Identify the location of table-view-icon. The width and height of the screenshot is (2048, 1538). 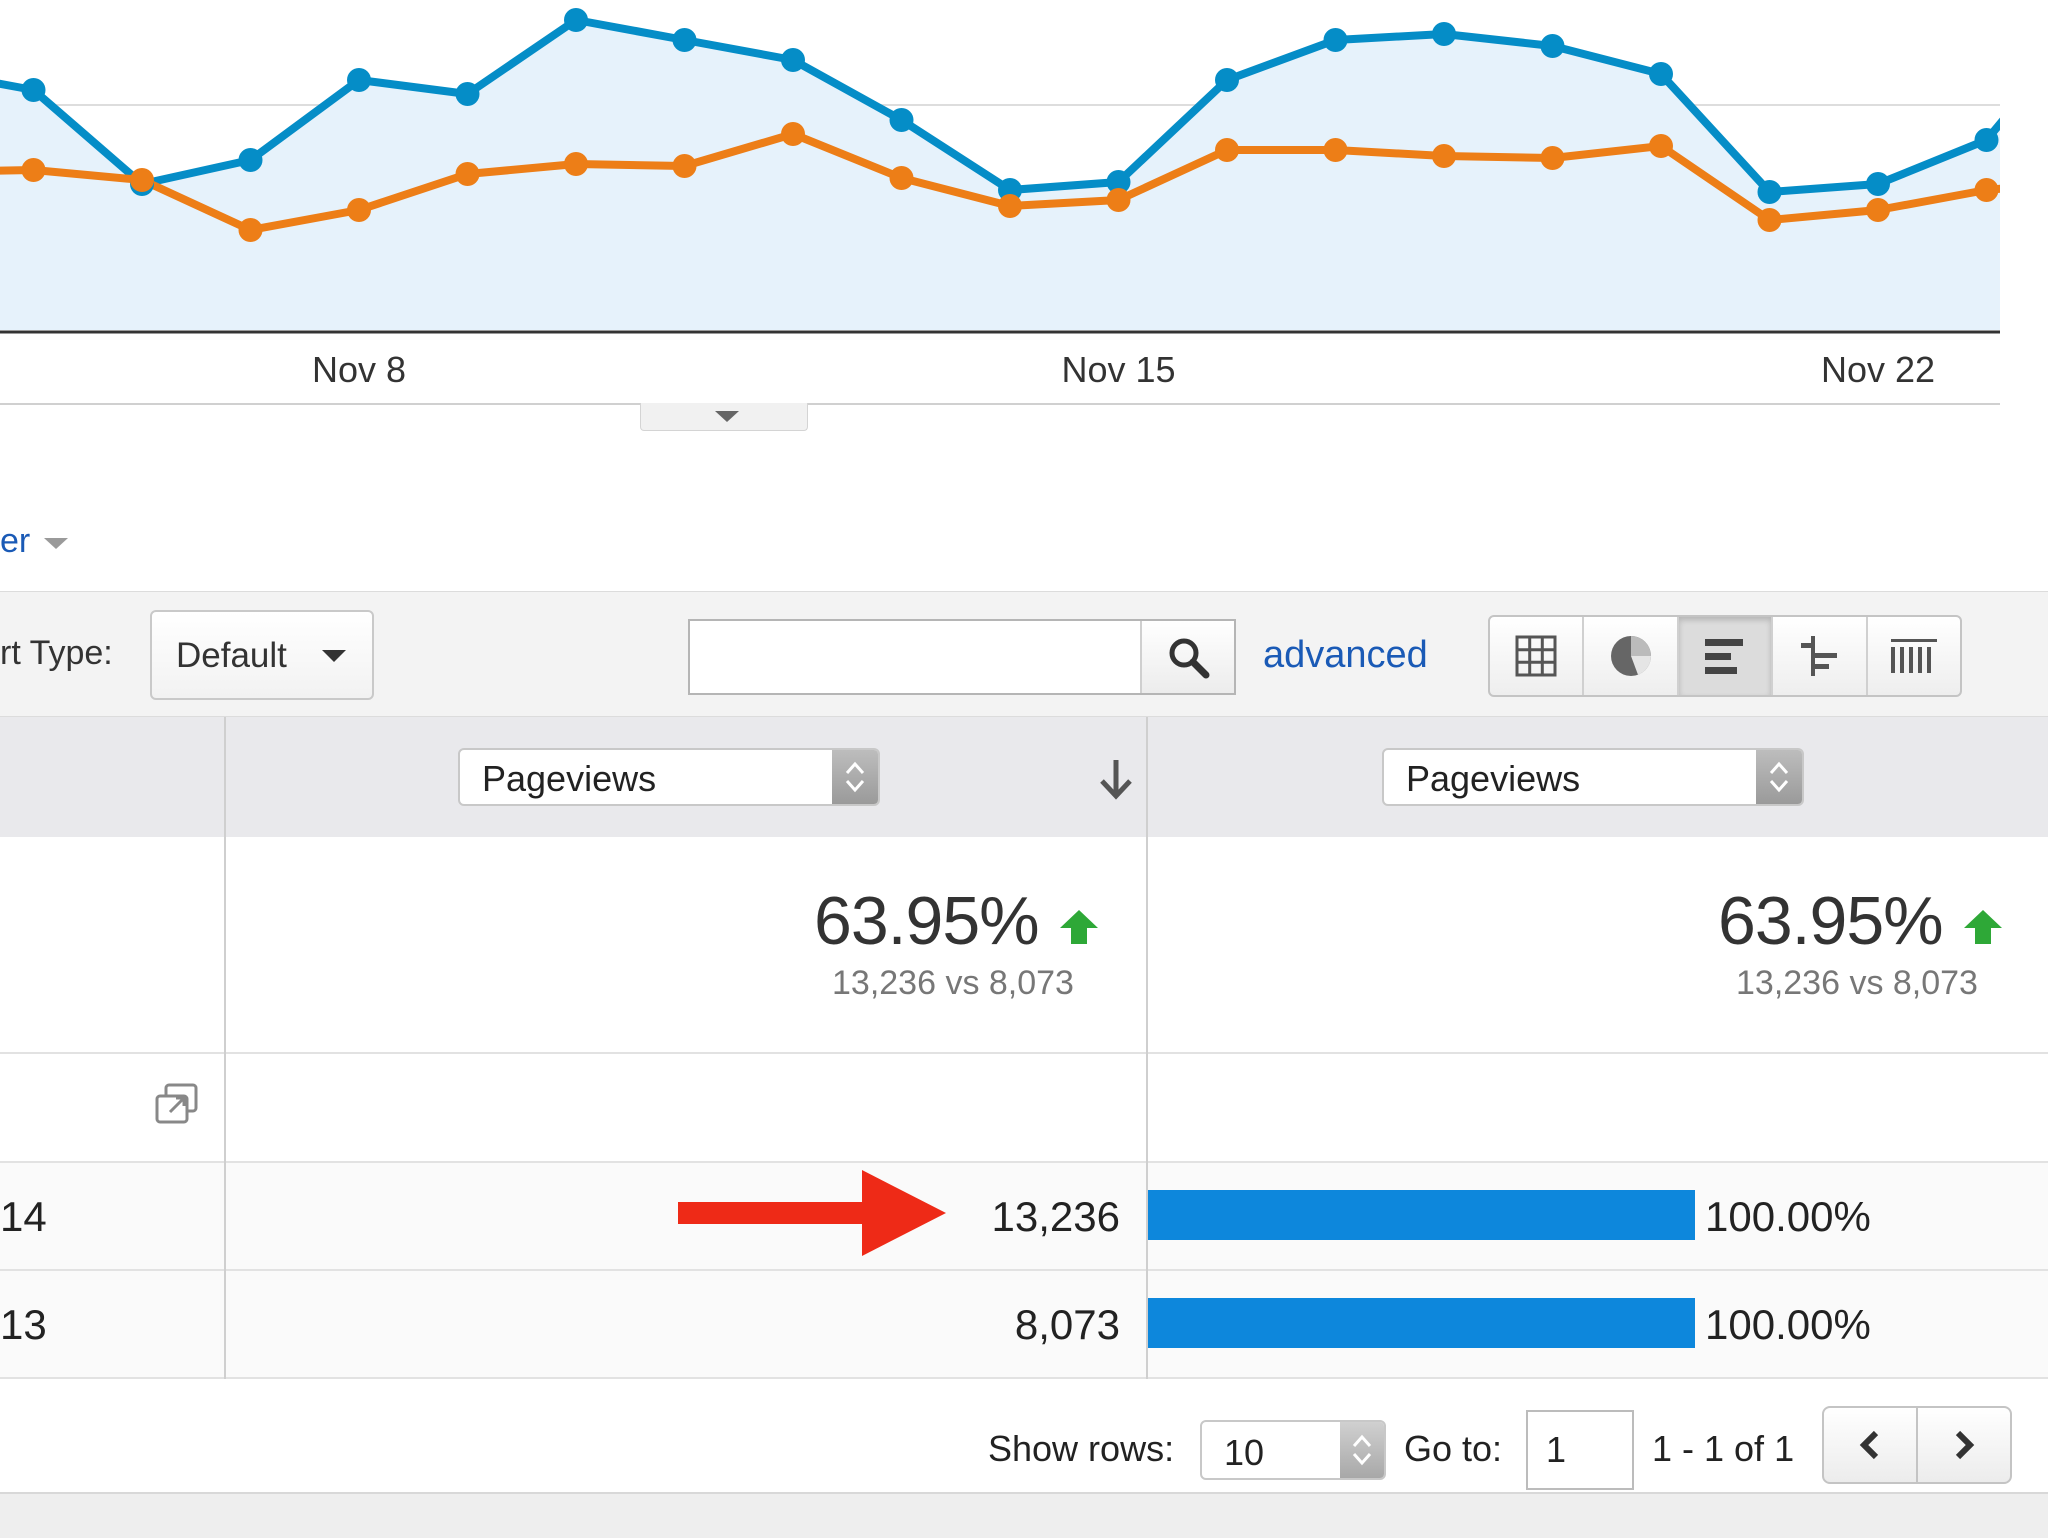
(1536, 656).